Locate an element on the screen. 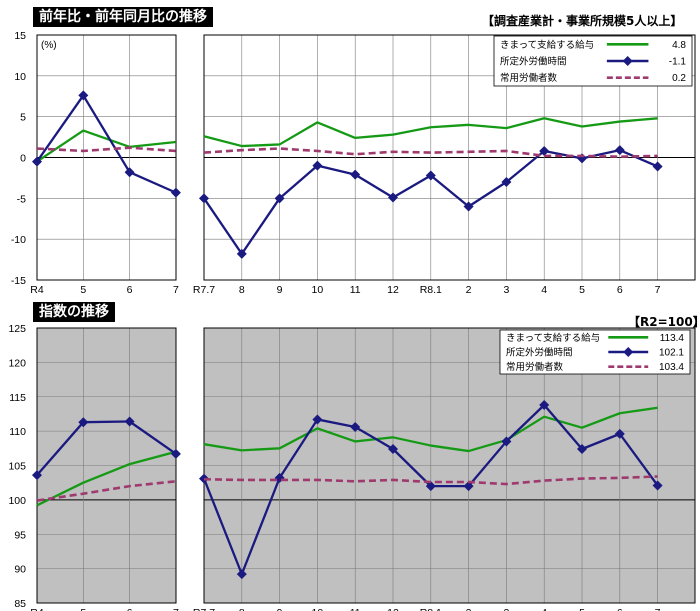 This screenshot has height=611, width=700. bottom-chart-note: 【R2=100】 is located at coordinates (664, 322).